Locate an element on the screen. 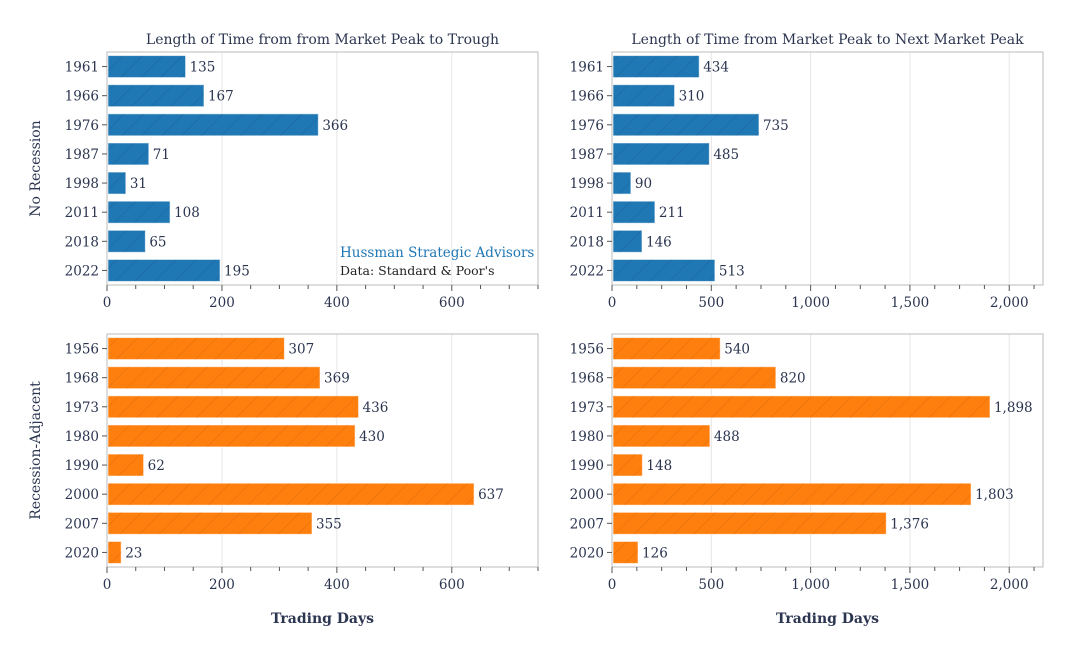 This screenshot has width=1087, height=653. data-label: 430 is located at coordinates (372, 437).